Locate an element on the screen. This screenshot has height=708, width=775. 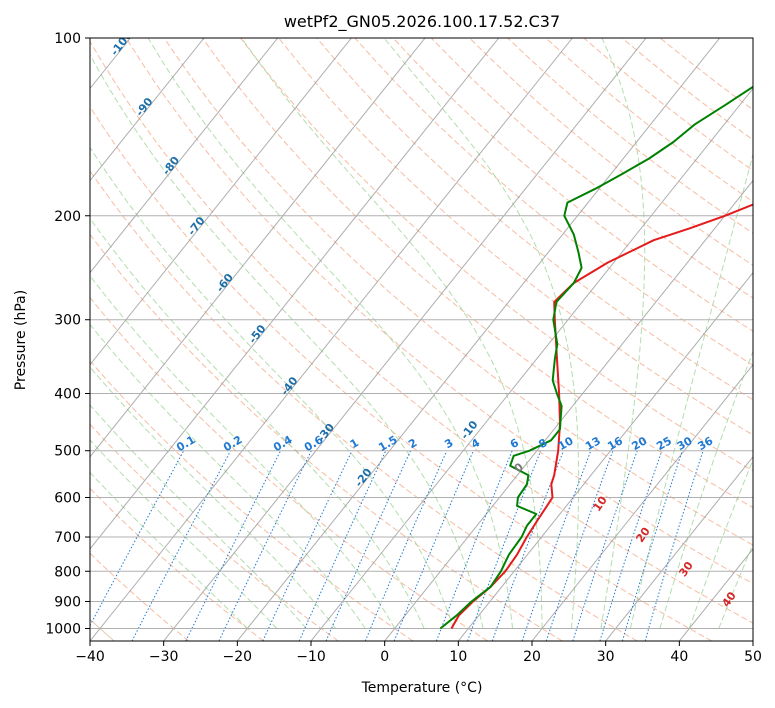
isotherm-label: -70 is located at coordinates (196, 226).